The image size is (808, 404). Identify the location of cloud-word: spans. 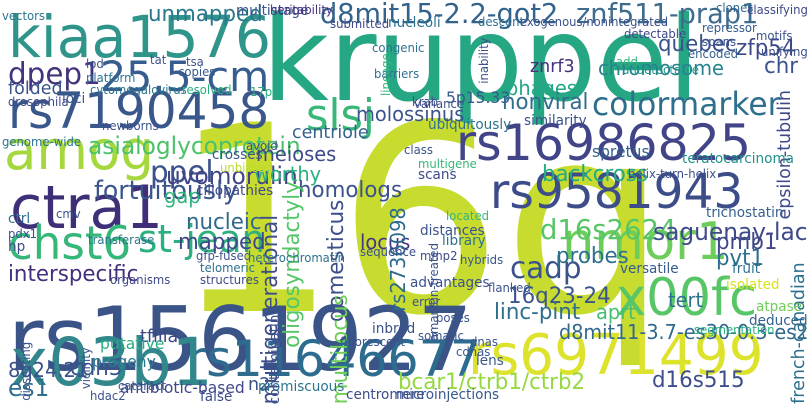
(719, 42).